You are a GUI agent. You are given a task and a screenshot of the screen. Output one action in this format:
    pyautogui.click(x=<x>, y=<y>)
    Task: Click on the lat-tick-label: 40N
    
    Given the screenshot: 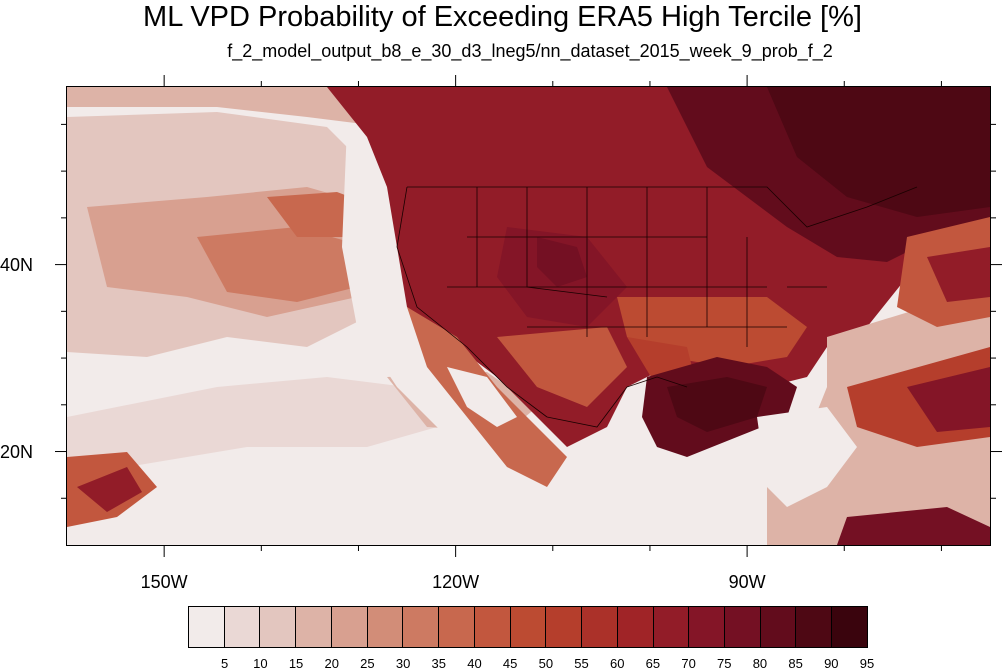 What is the action you would take?
    pyautogui.click(x=17, y=264)
    